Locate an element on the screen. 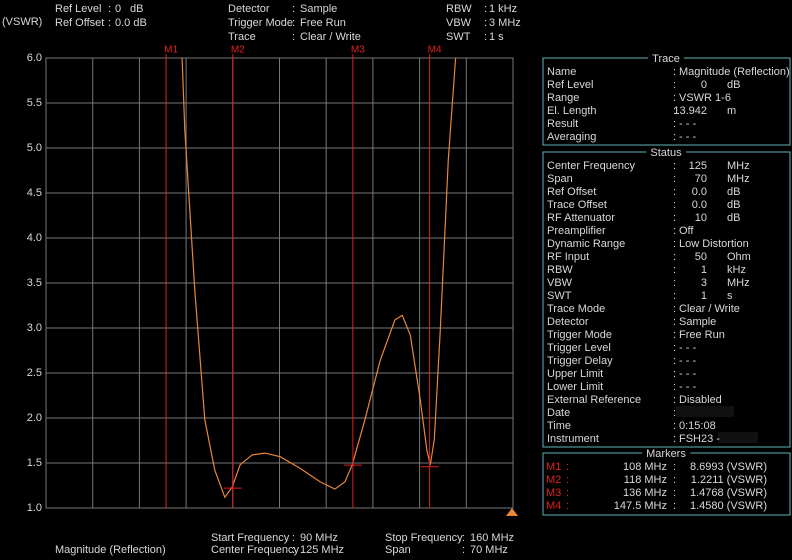  row-value: 0:15:08 is located at coordinates (697, 426).